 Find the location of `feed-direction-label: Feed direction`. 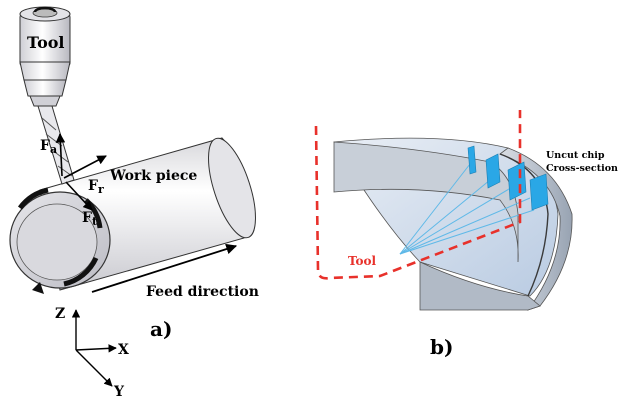

feed-direction-label: Feed direction is located at coordinates (202, 292).